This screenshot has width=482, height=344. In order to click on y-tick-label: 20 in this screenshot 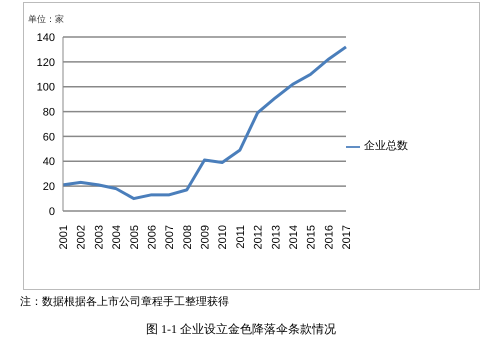, I will do `click(48, 187)`.